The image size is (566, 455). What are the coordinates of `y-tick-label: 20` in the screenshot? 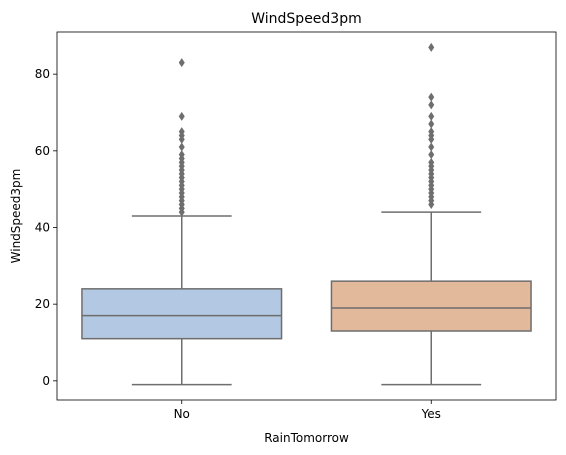 It's located at (42, 304).